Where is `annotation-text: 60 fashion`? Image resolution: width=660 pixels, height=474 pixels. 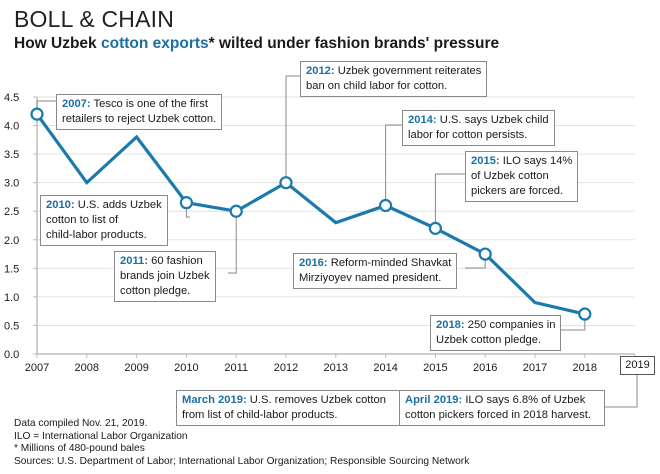
annotation-text: 60 fashion is located at coordinates (177, 261).